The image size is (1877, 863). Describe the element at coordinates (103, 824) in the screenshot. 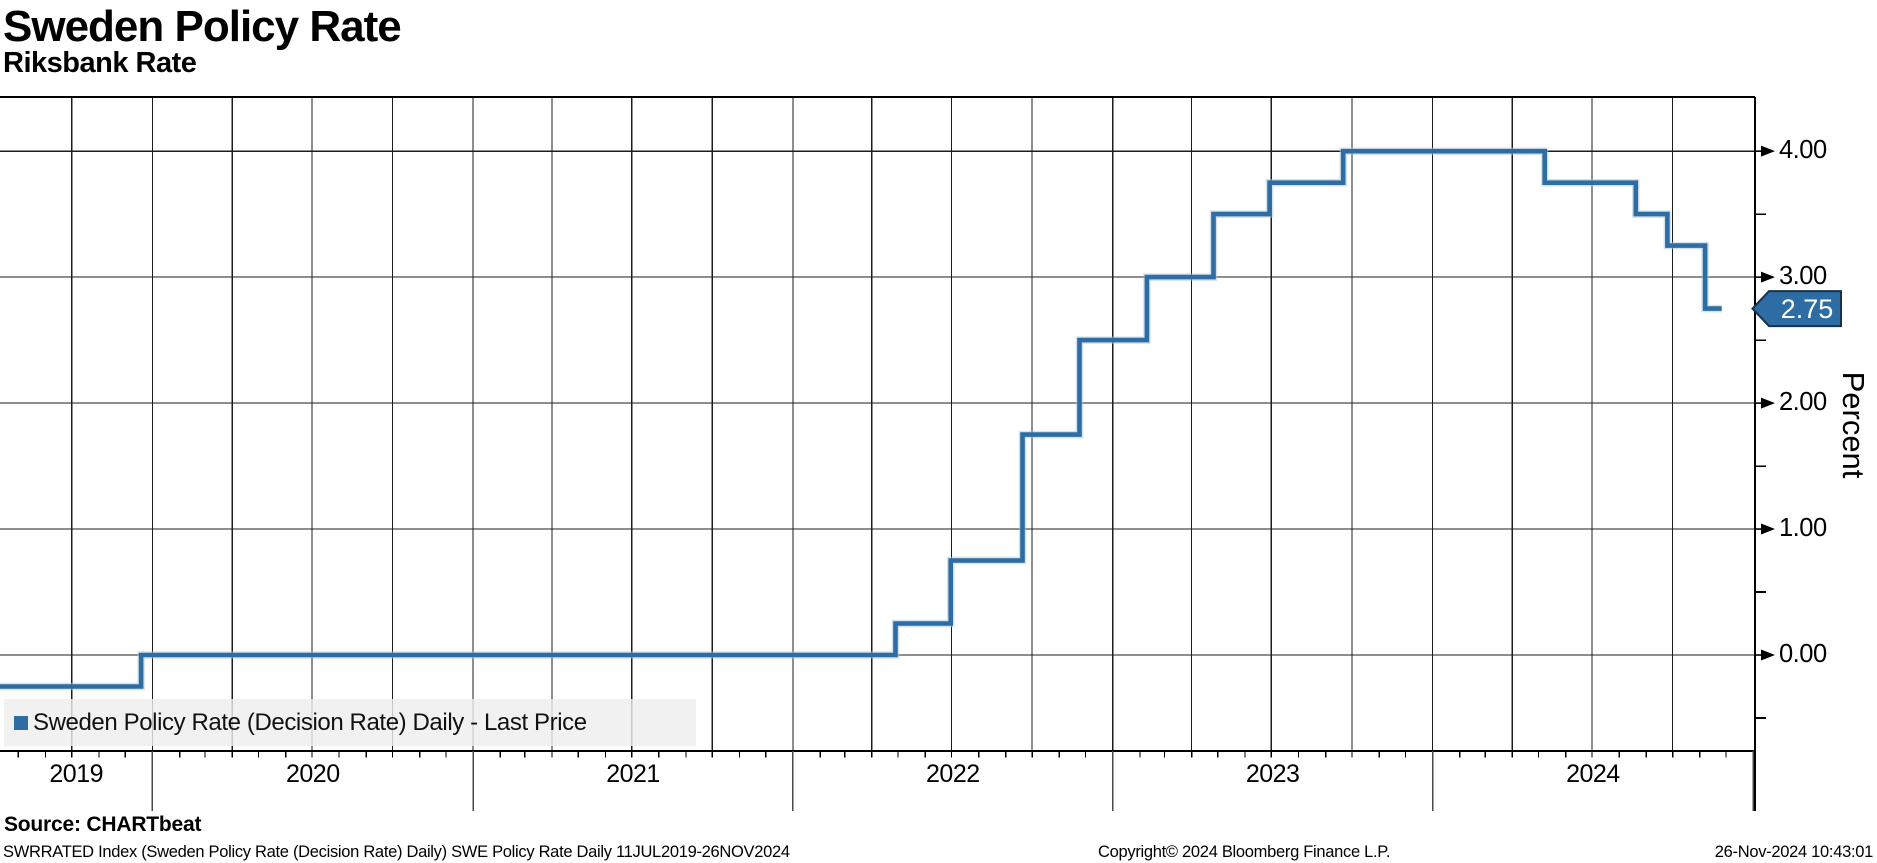

I see `source-label: Source: CHARTbeat` at that location.